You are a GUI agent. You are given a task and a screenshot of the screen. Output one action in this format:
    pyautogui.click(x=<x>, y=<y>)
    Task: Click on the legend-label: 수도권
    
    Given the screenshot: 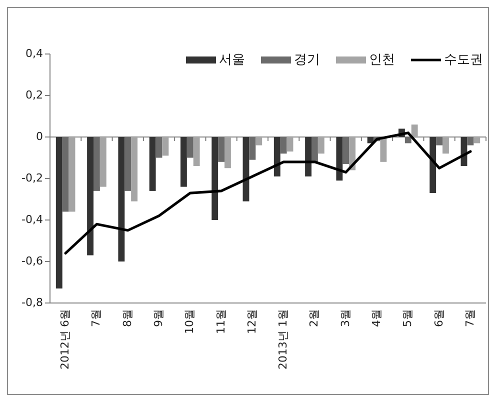 What is the action you would take?
    pyautogui.click(x=463, y=60)
    